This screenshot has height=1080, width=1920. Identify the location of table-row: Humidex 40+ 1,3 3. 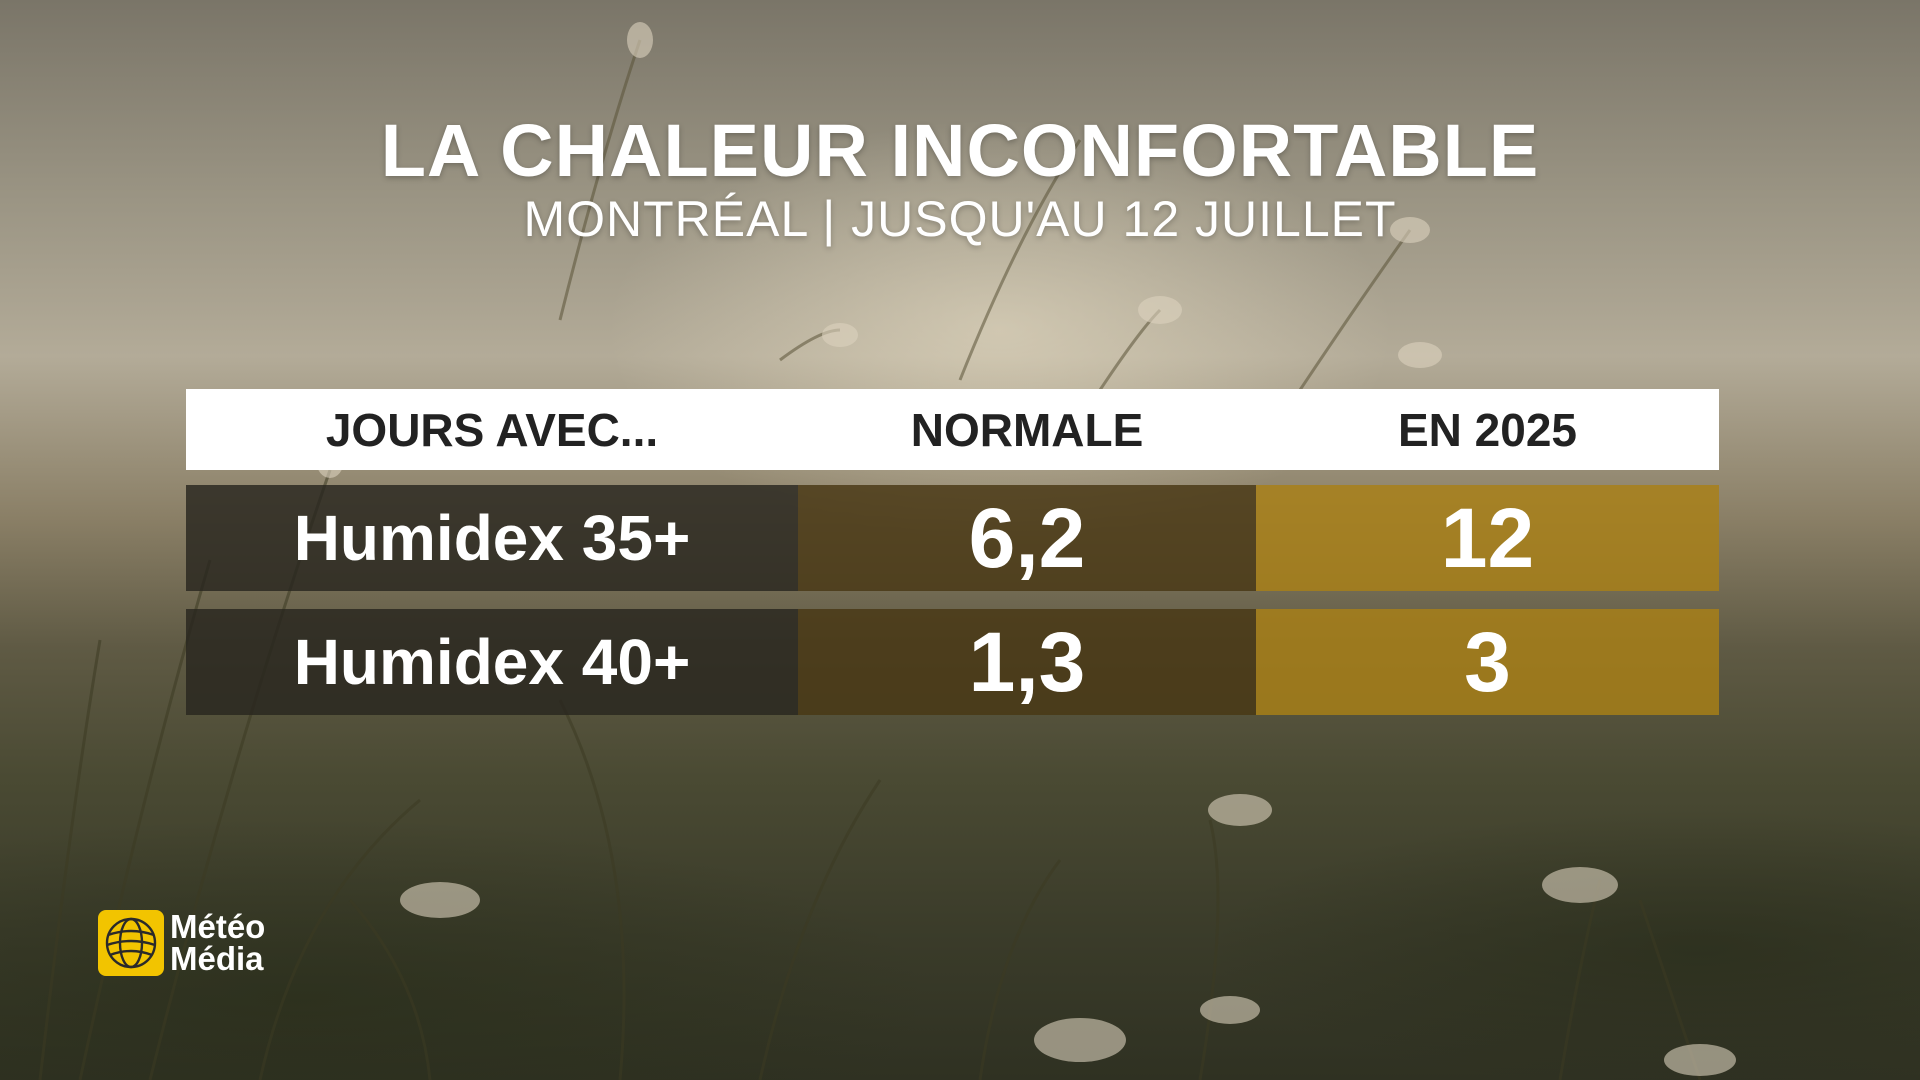
(952, 662).